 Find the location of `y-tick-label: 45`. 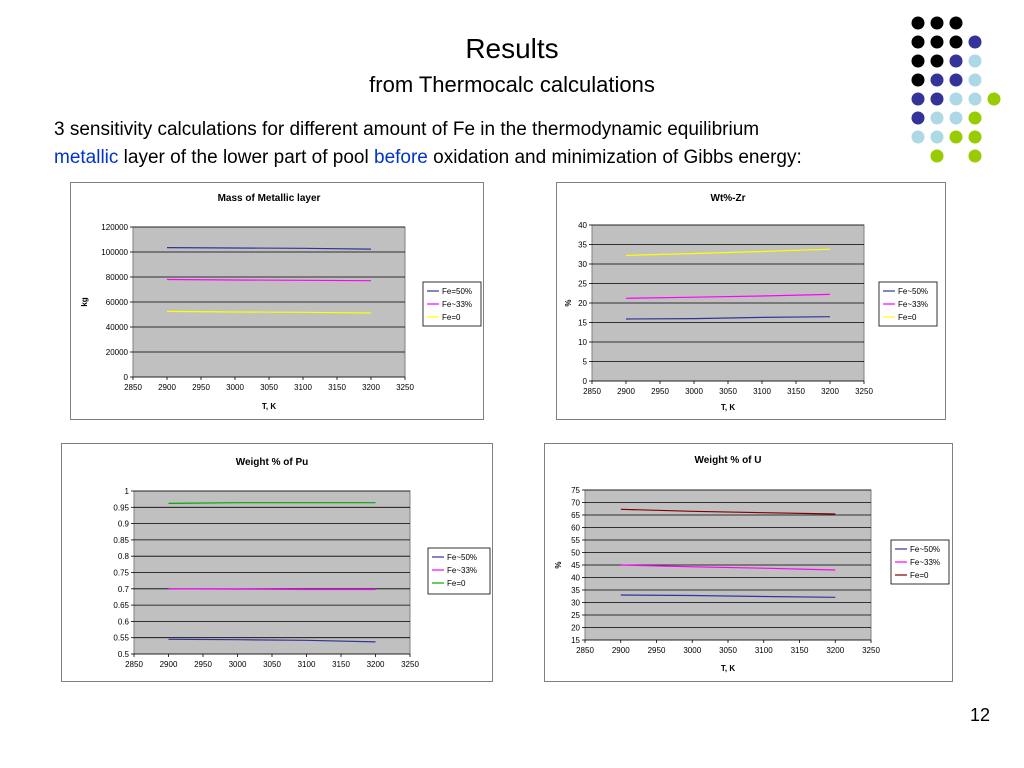

y-tick-label: 45 is located at coordinates (575, 565).